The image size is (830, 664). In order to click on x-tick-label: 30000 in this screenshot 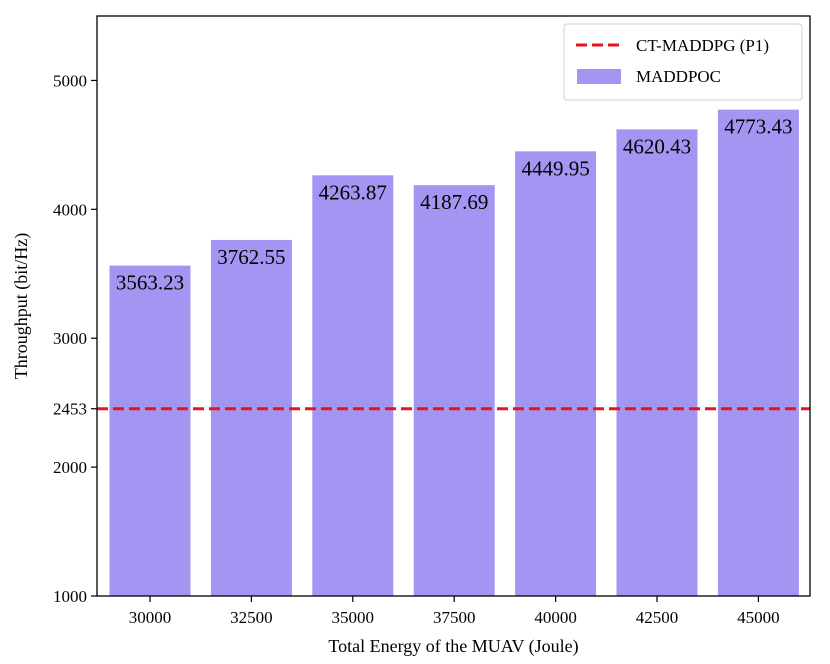, I will do `click(150, 617)`.